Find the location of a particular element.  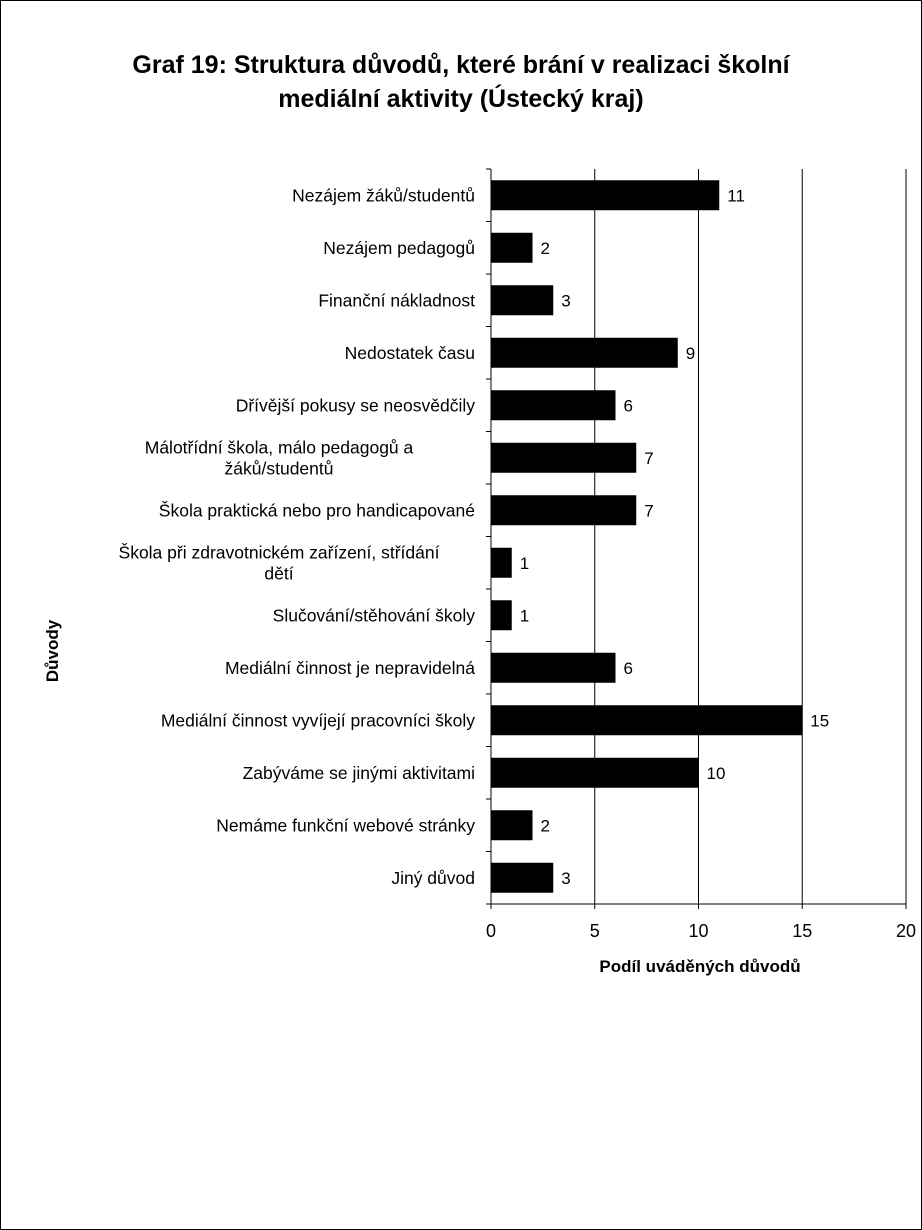

y-axis-title: Důvody is located at coordinates (52, 650).